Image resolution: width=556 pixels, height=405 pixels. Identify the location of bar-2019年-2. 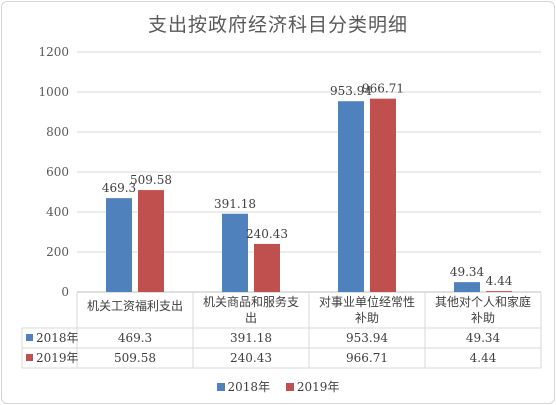
(383, 195).